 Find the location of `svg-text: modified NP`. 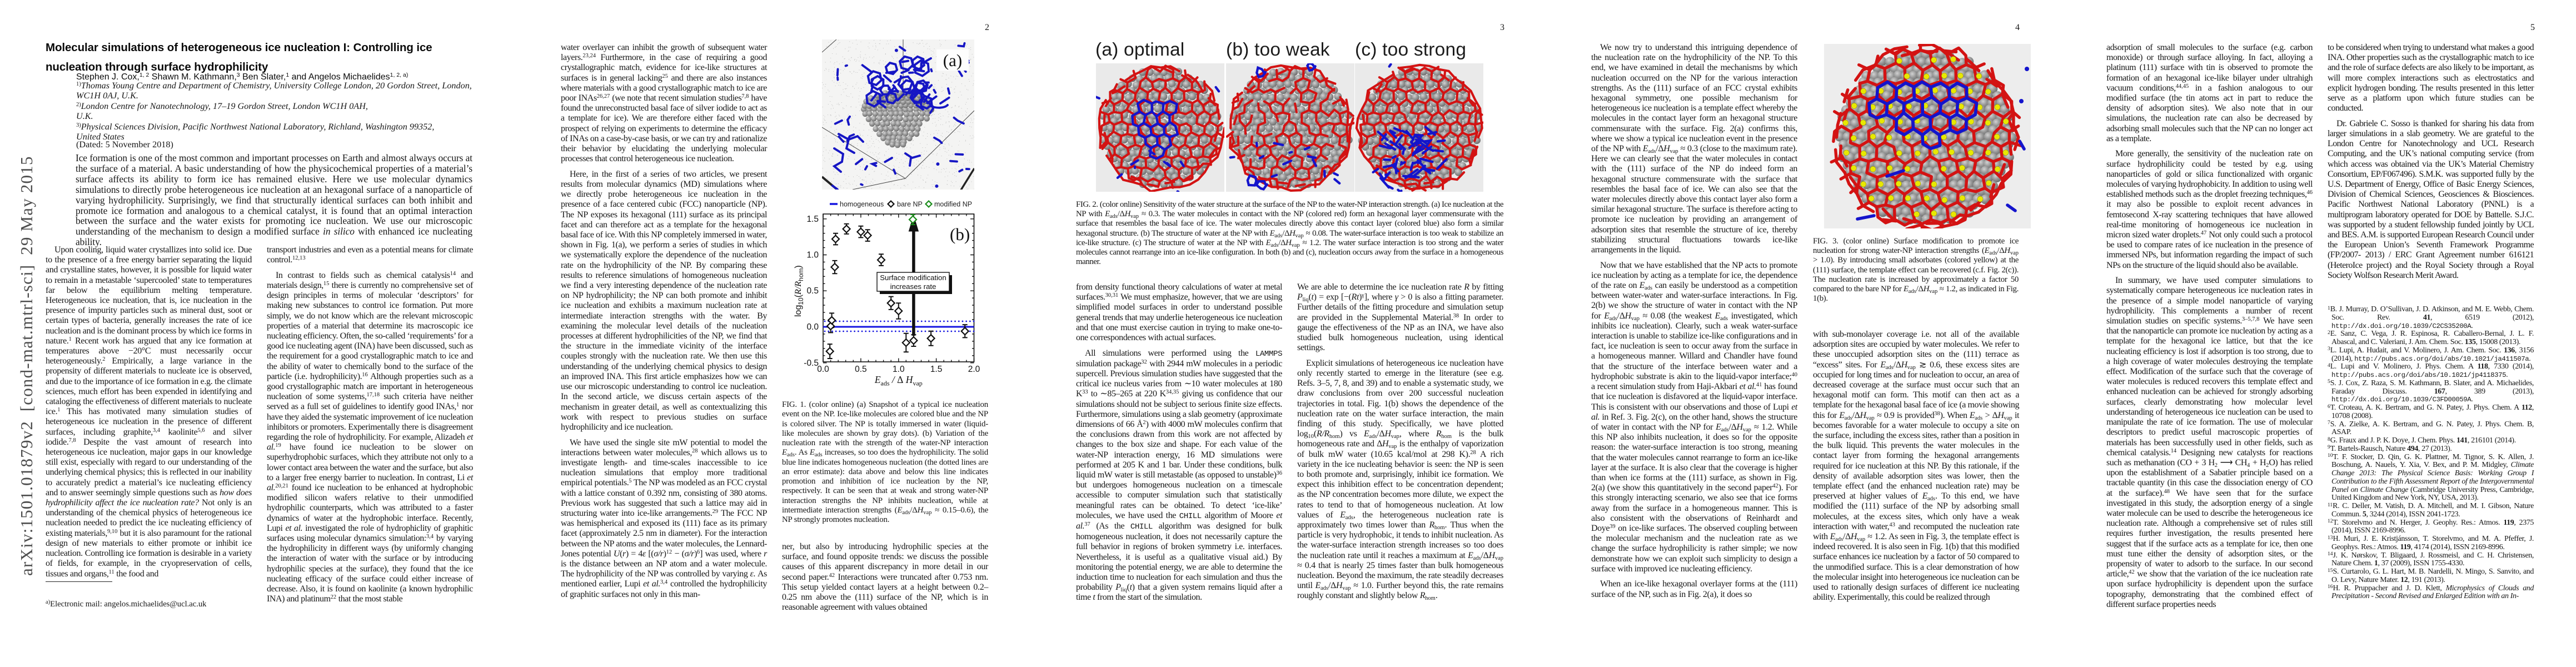

svg-text: modified NP is located at coordinates (953, 204).